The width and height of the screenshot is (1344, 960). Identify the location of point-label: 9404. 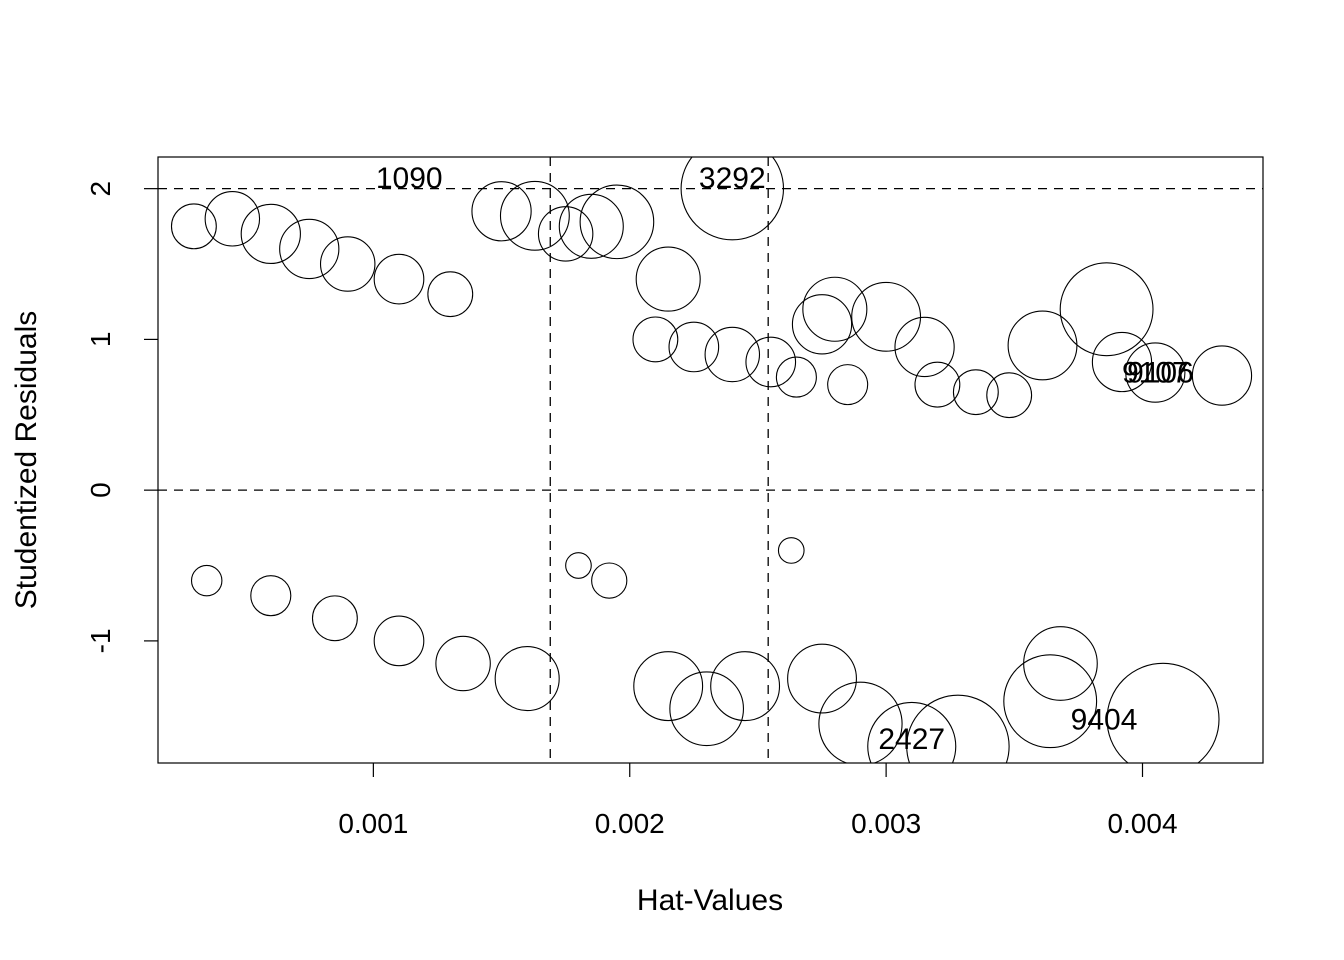
(1104, 719).